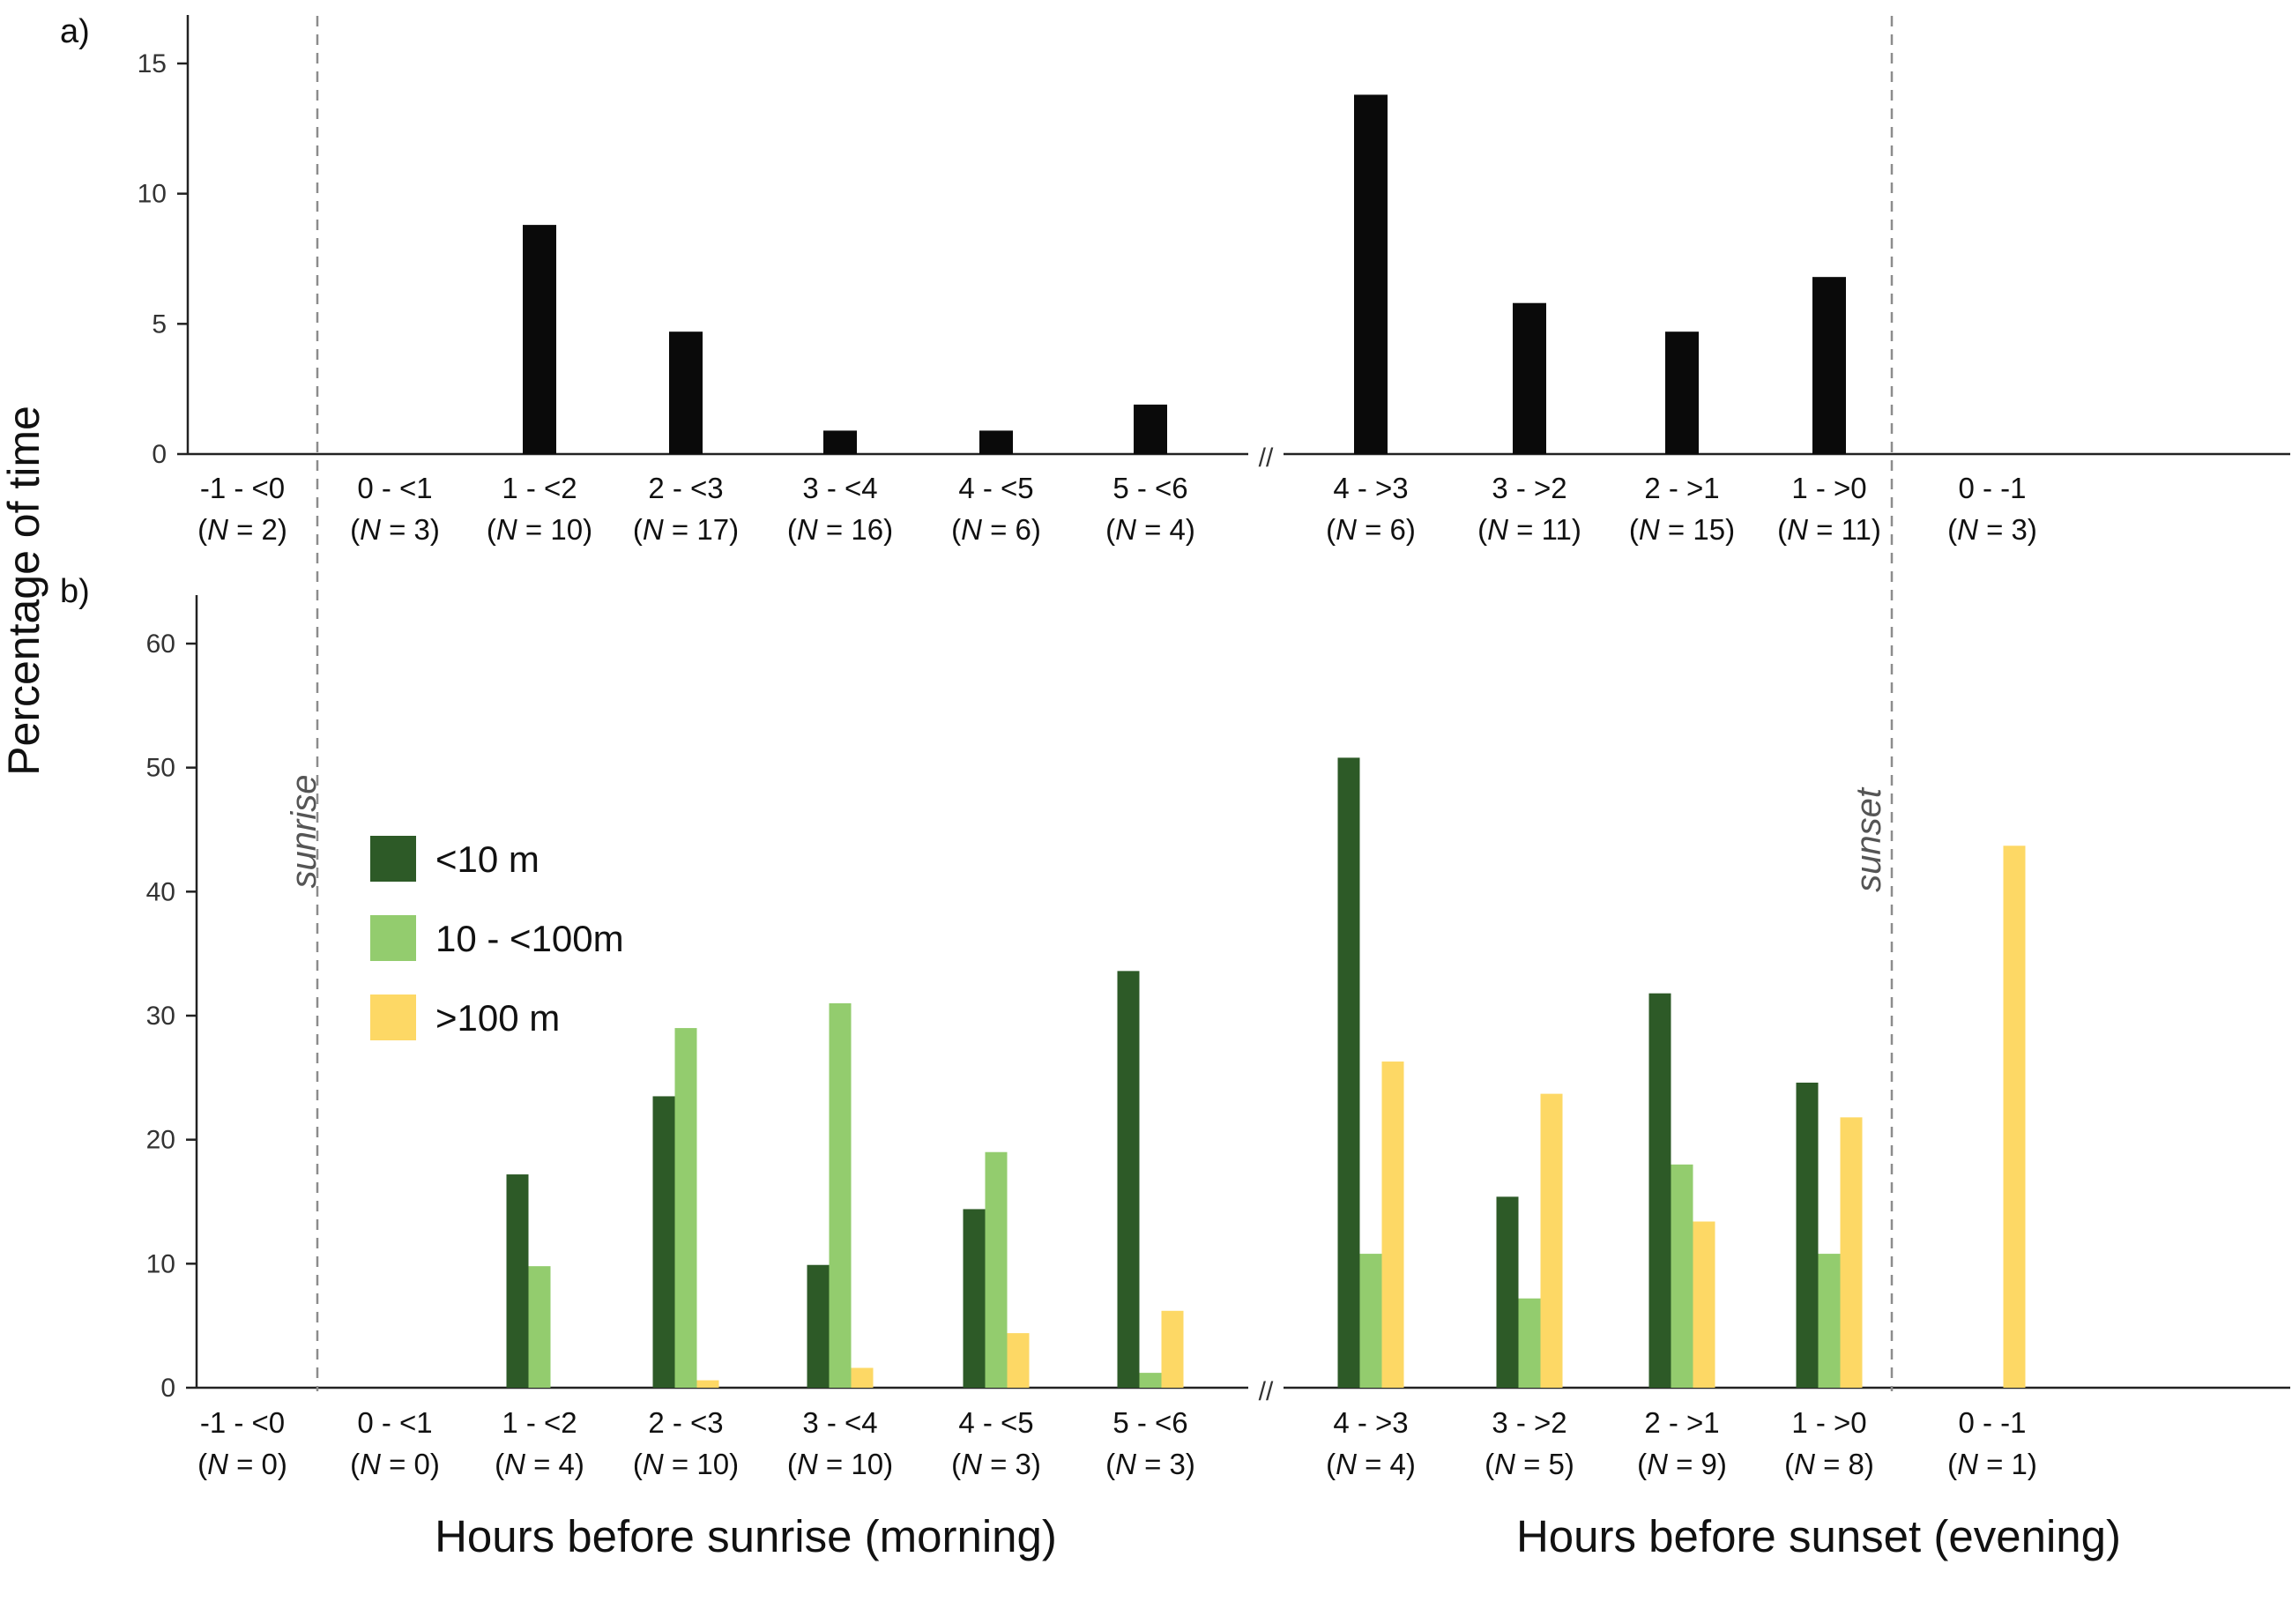  Describe the element at coordinates (840, 529) in the screenshot. I see `n-label: (N = 16)` at that location.